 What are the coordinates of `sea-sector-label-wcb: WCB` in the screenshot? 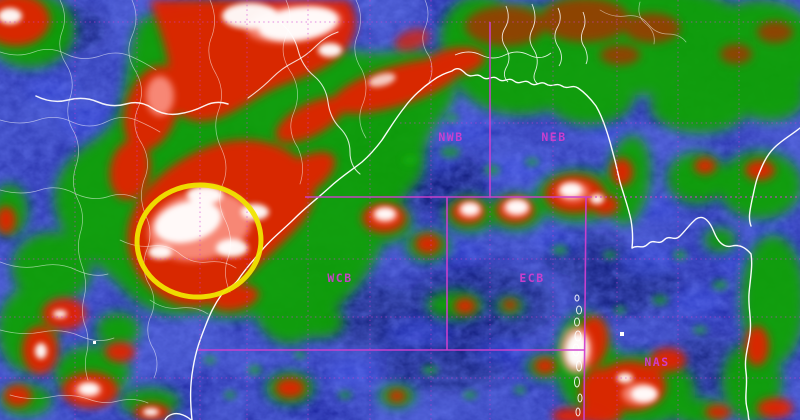 It's located at (339, 278).